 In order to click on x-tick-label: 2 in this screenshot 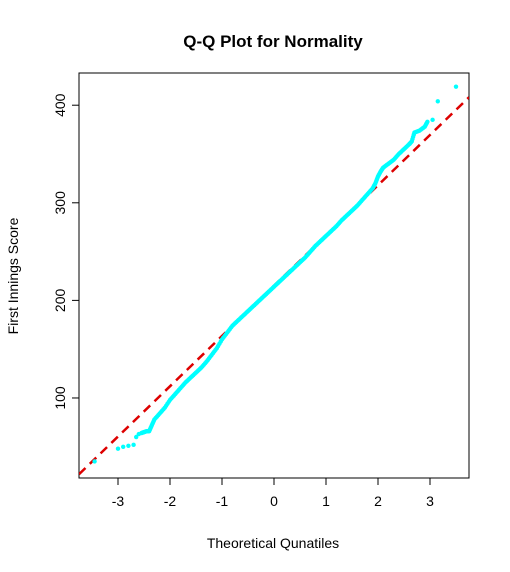, I will do `click(378, 501)`.